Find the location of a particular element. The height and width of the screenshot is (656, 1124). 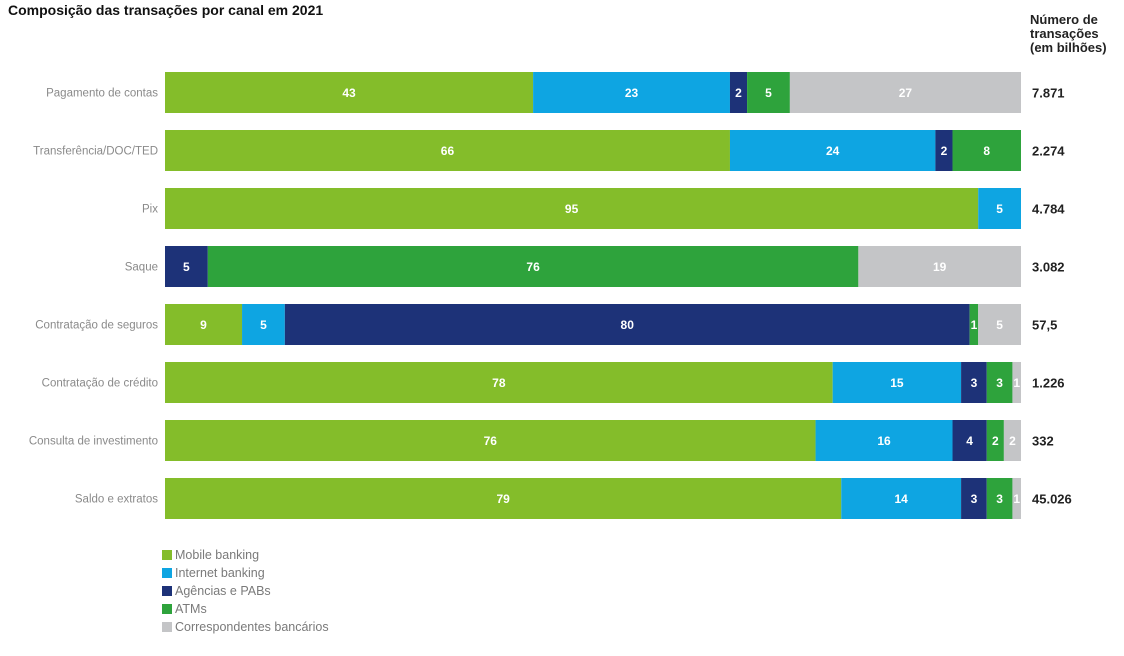

total-column-header: Número de transações (em bilhões) is located at coordinates (1068, 34).